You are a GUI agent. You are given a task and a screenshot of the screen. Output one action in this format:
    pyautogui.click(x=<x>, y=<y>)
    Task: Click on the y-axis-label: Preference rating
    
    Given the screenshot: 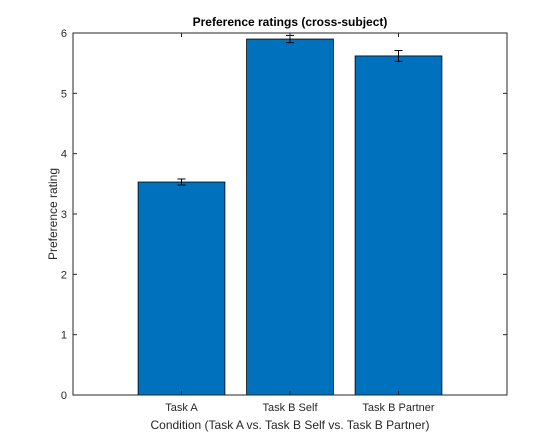 What is the action you would take?
    pyautogui.click(x=53, y=214)
    